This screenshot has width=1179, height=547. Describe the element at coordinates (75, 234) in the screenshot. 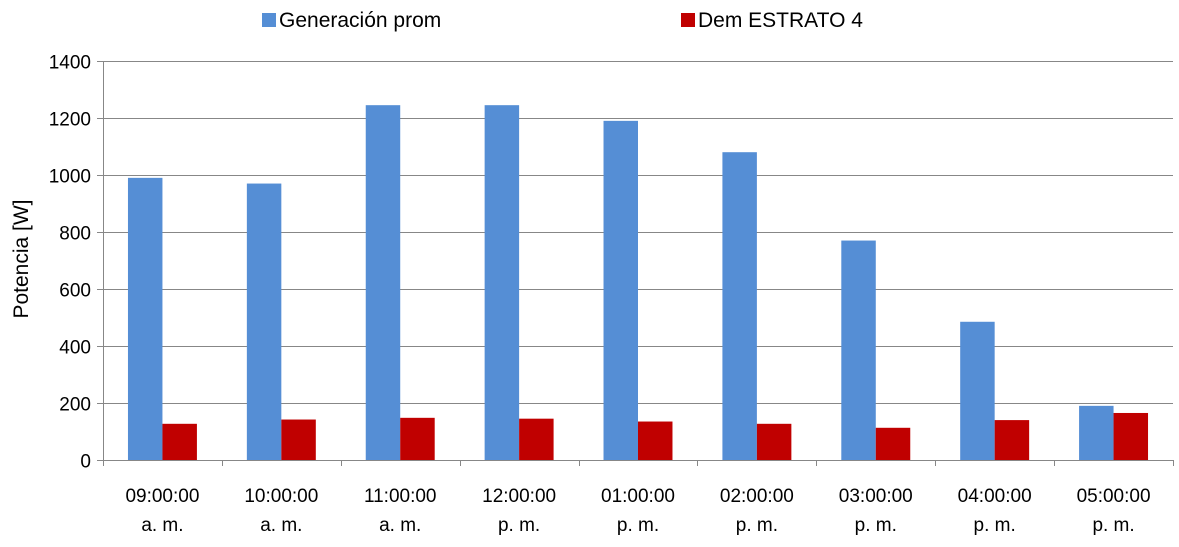

I see `y-tick-label: 800` at that location.